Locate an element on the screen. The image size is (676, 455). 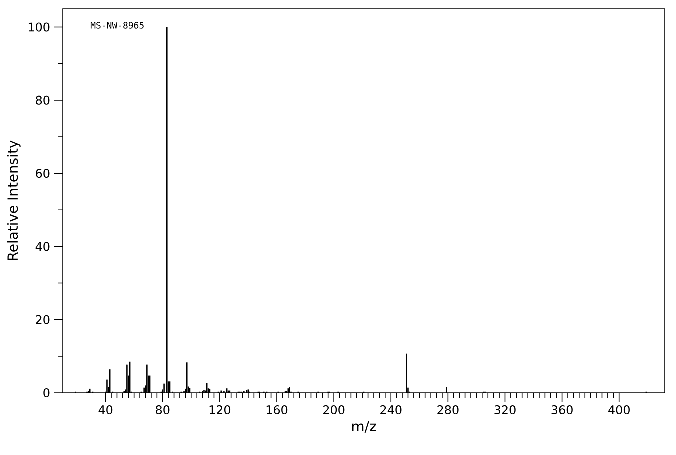
x-tick-label: 40 is located at coordinates (105, 410).